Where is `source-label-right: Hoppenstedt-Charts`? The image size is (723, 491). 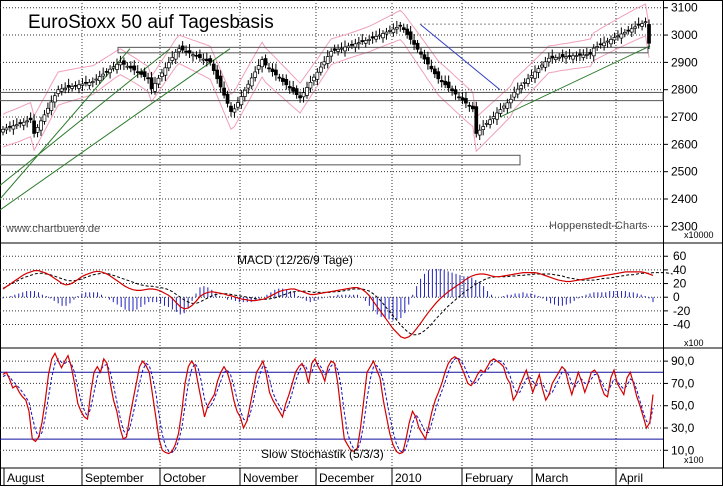
source-label-right: Hoppenstedt-Charts is located at coordinates (598, 226).